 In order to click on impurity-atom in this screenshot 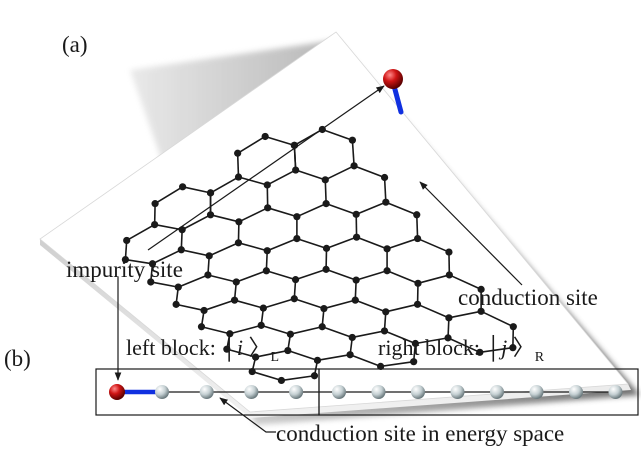, I will do `click(393, 79)`.